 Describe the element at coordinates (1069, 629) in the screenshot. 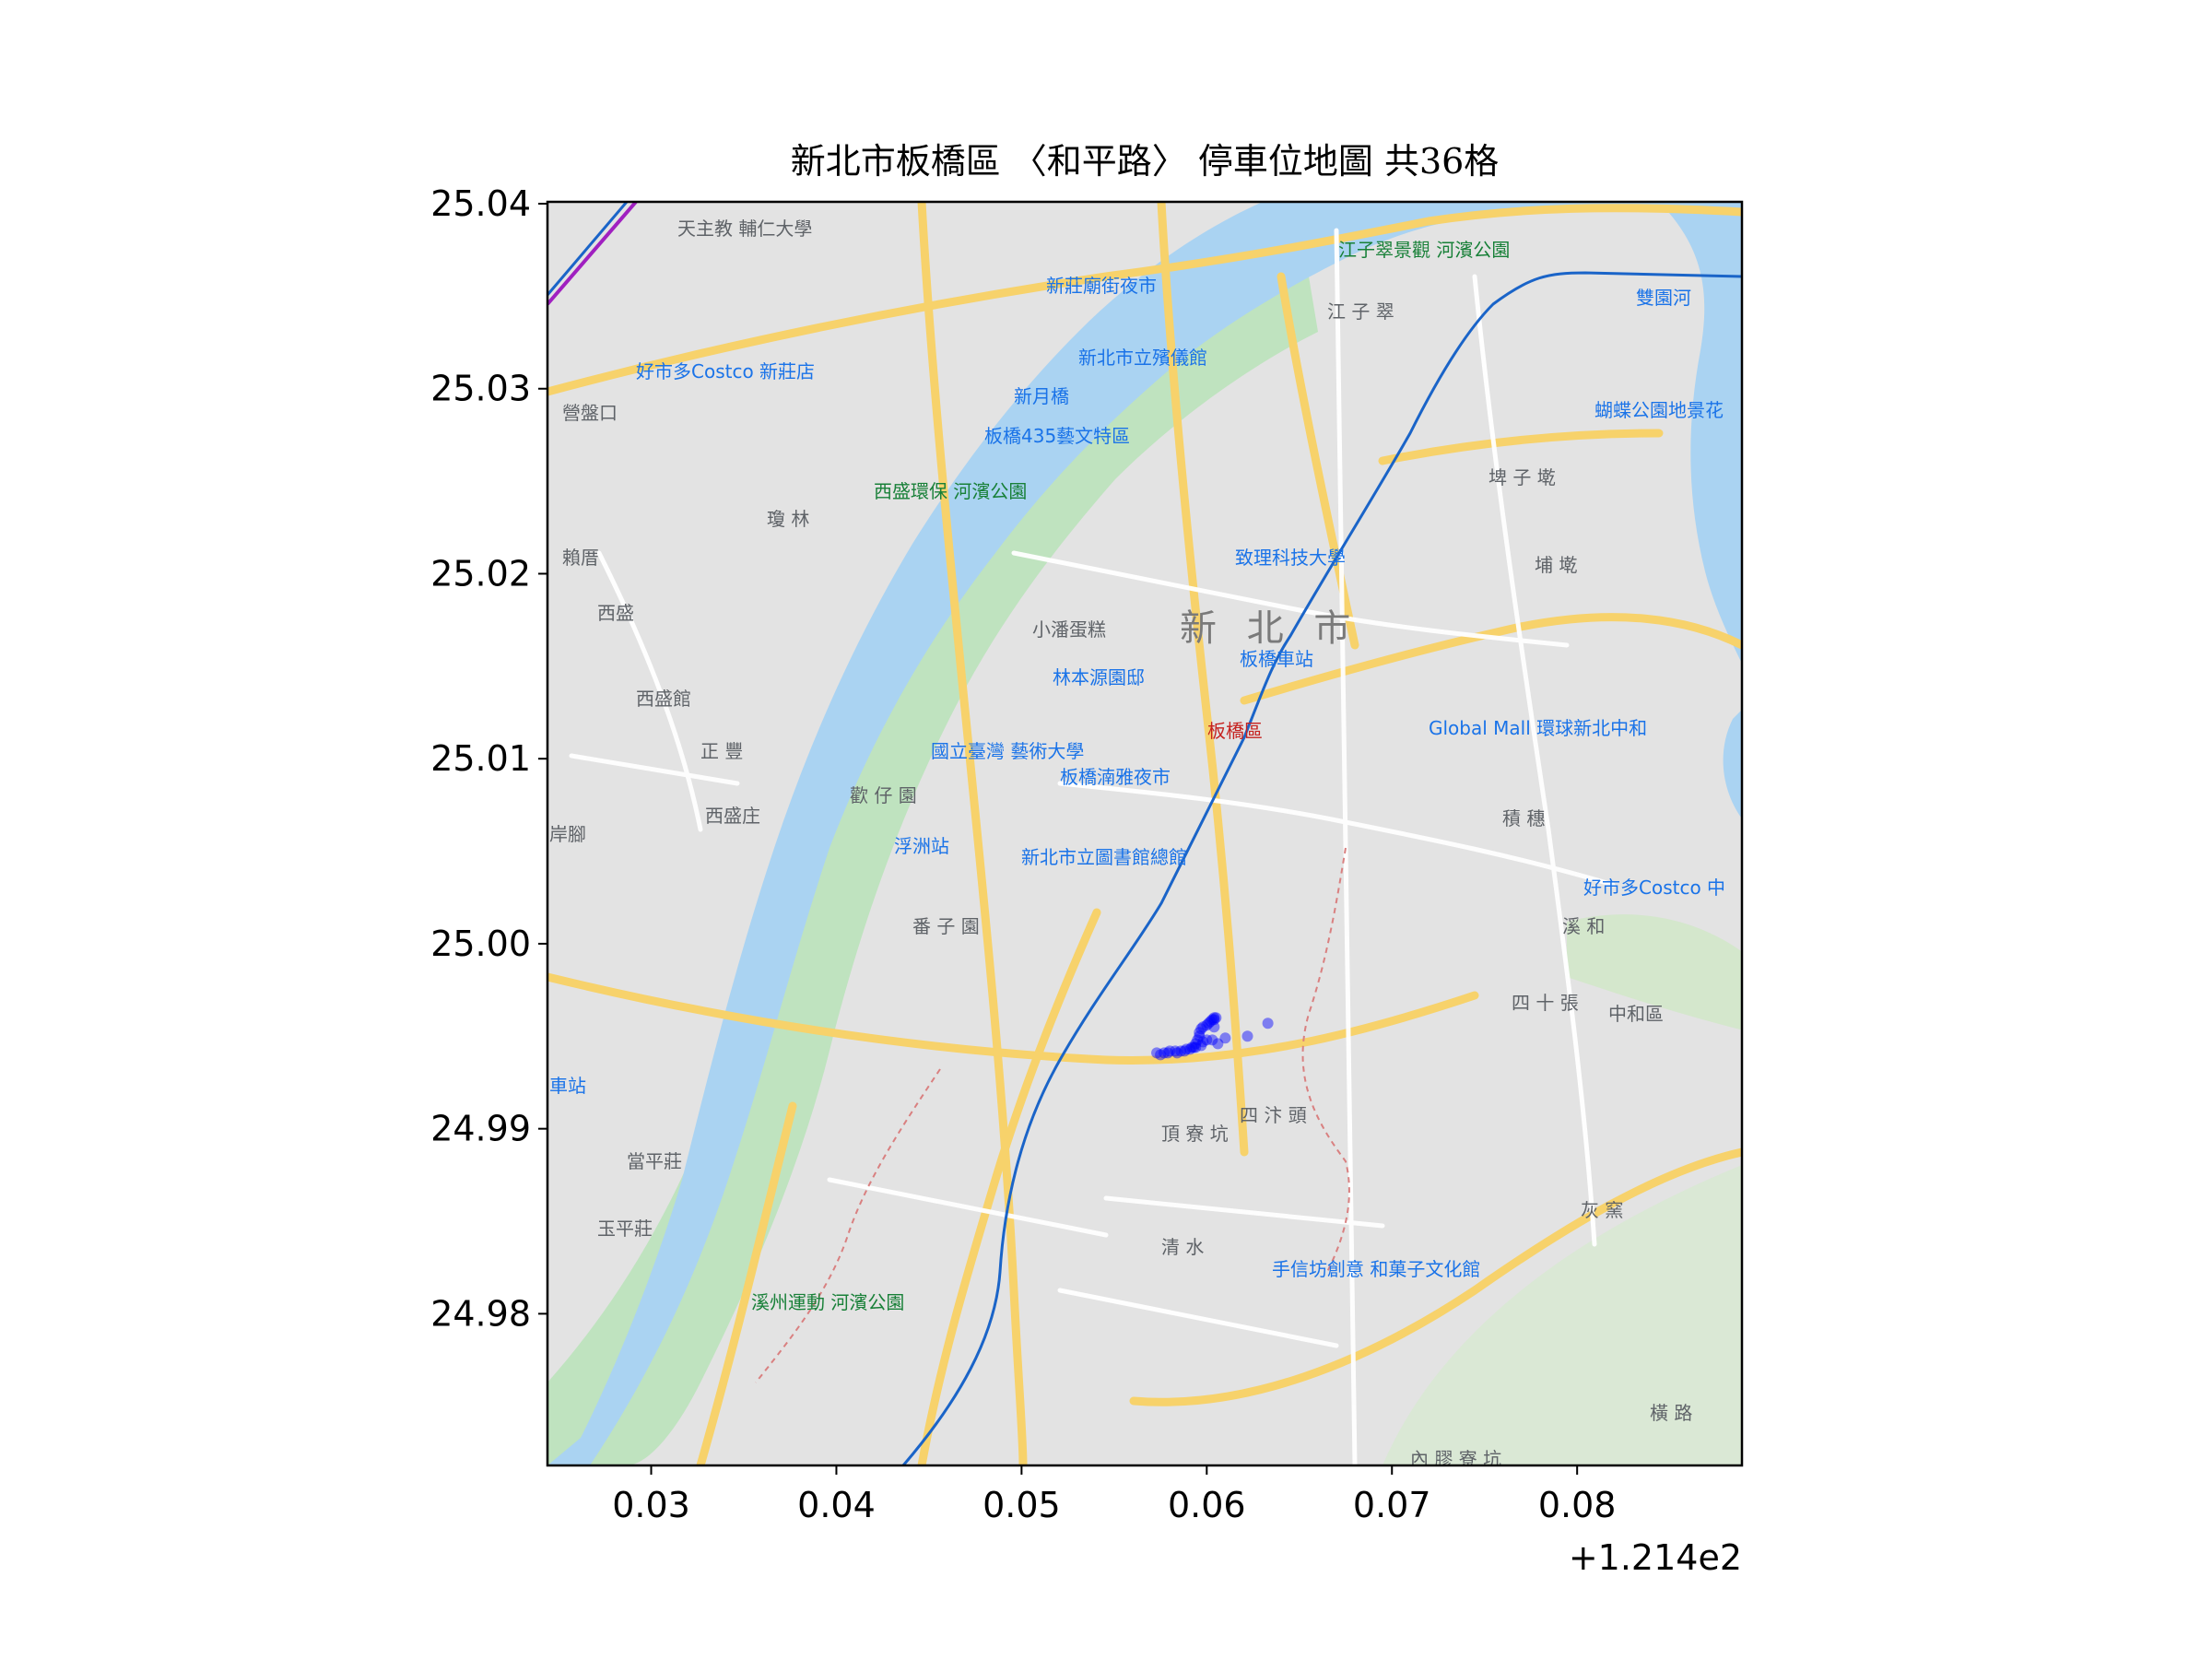

I see `map-label-orange-0: 小潘蛋糕` at that location.